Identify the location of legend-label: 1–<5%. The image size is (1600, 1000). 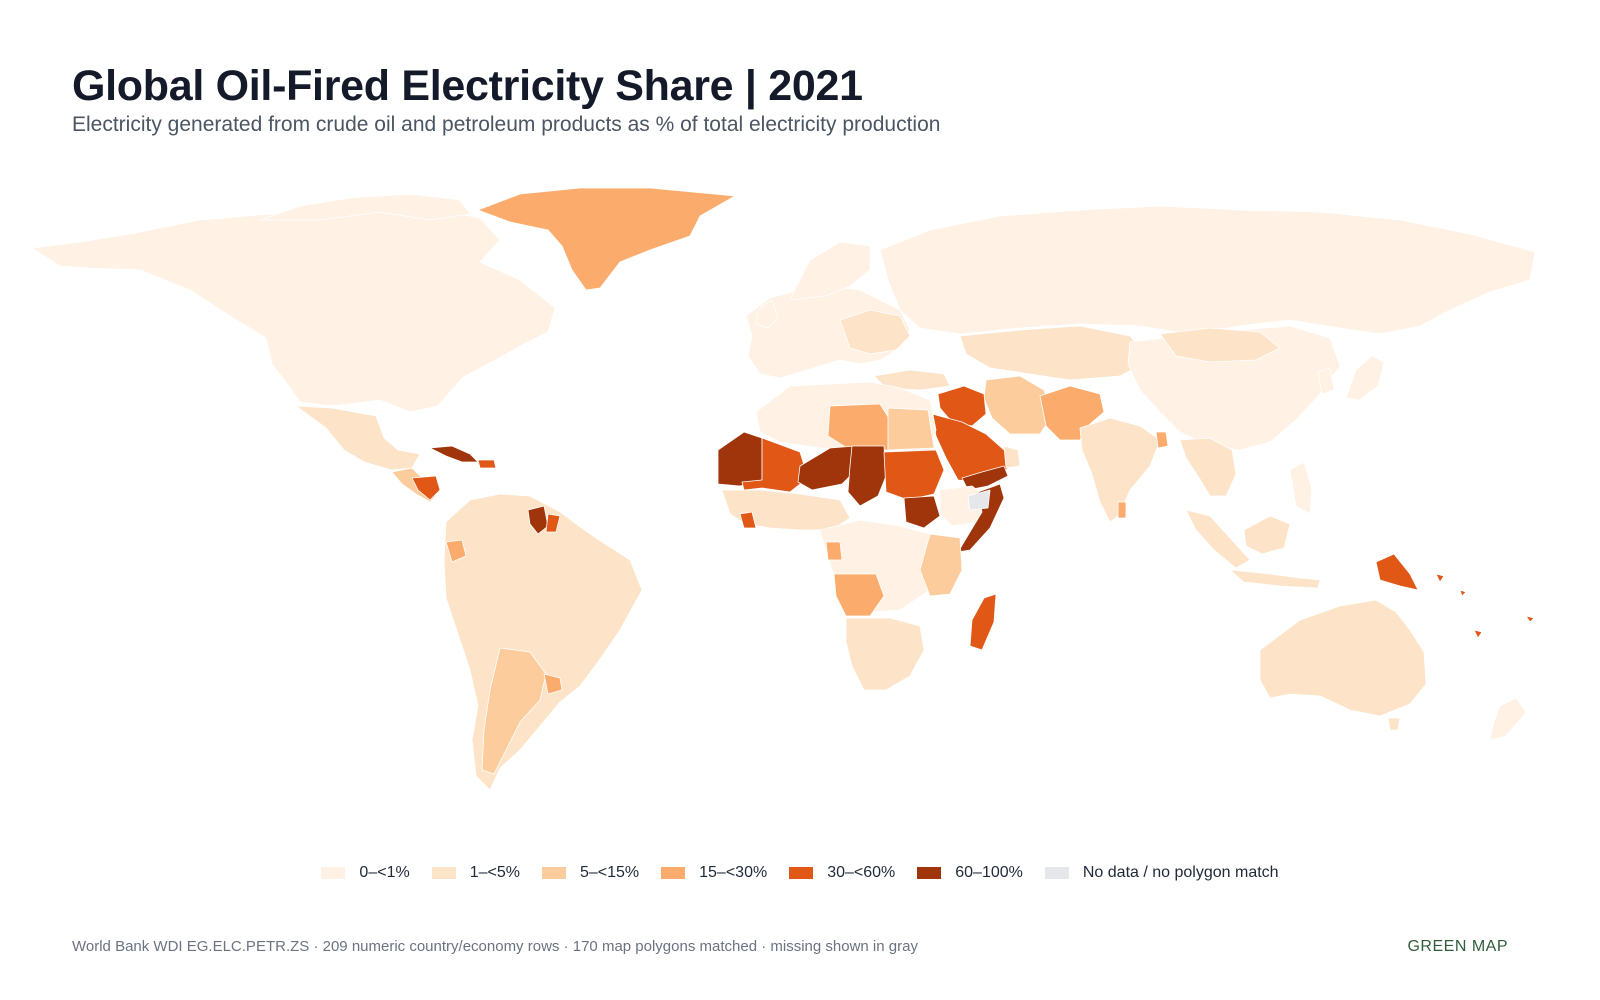
(494, 872).